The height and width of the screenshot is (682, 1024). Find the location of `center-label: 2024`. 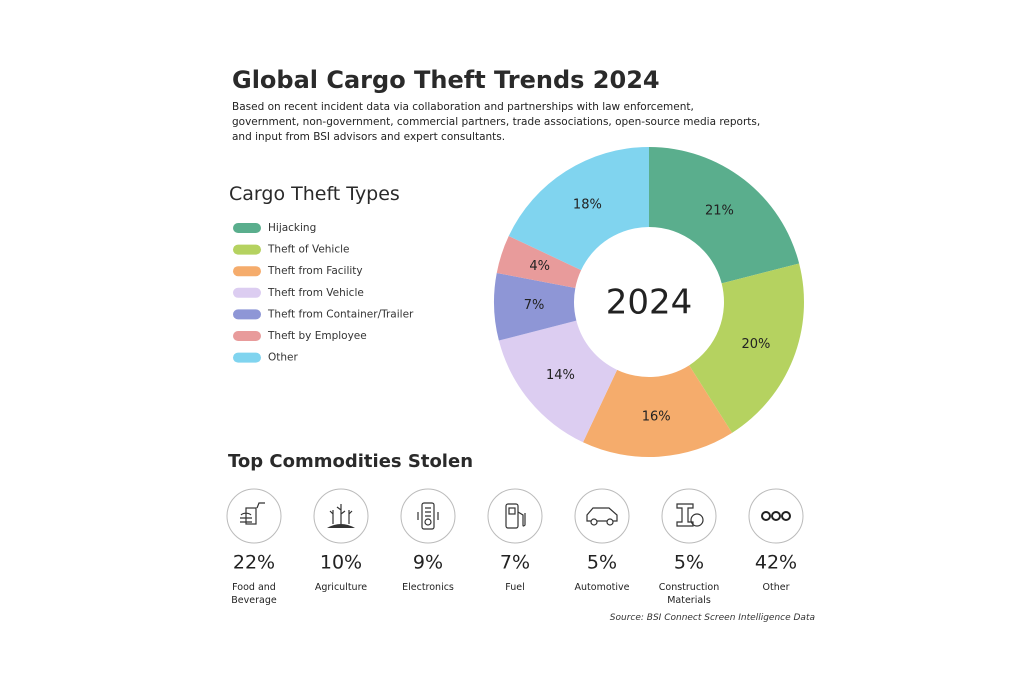

center-label: 2024 is located at coordinates (649, 303).